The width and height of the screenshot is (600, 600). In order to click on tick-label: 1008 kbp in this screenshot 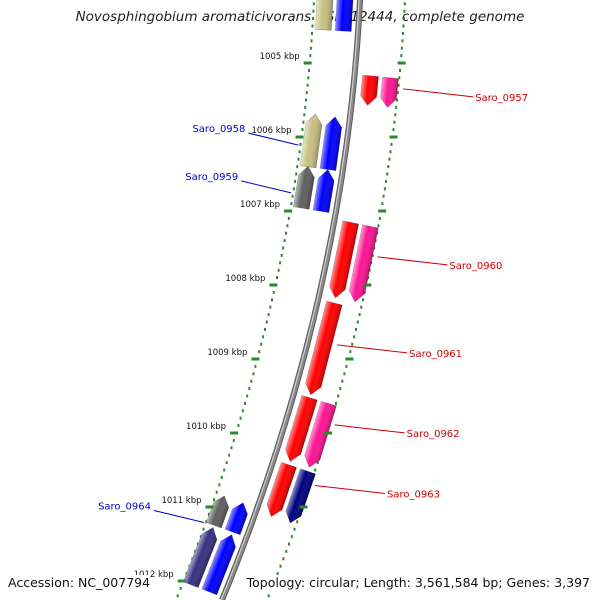, I will do `click(245, 279)`.